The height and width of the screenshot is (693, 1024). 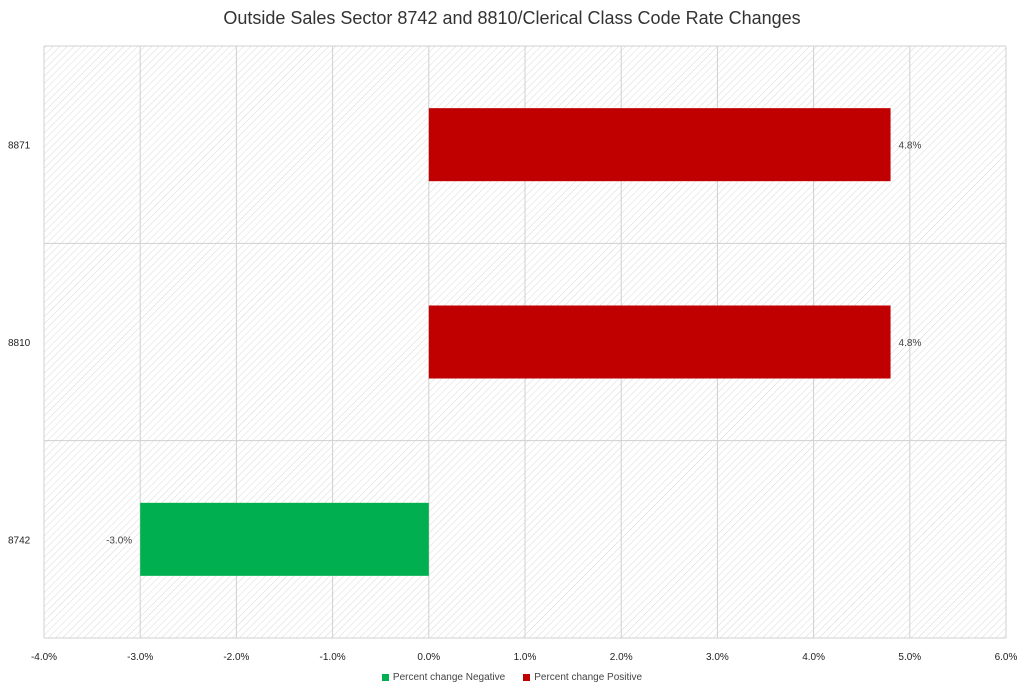 I want to click on legend-item: Percent change Positive, so click(x=582, y=677).